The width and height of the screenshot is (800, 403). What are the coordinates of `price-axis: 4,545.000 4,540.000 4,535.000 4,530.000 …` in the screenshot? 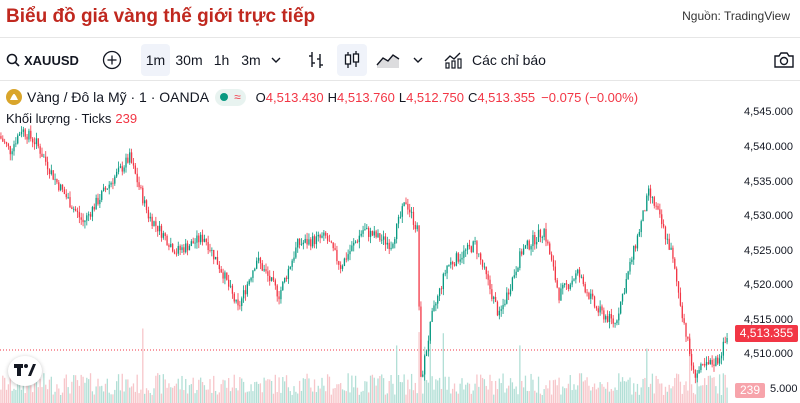 It's located at (765, 251).